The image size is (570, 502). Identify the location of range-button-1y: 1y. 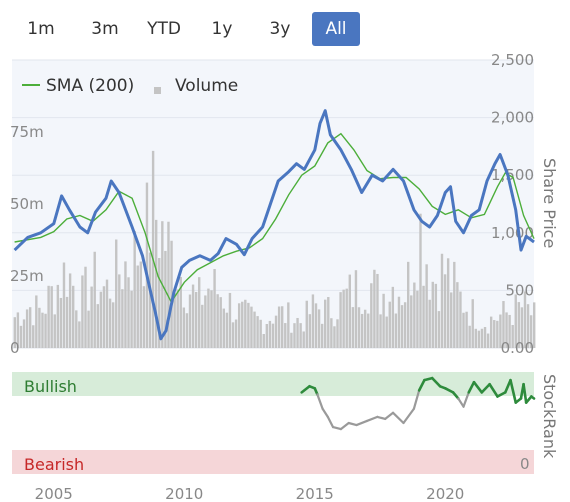
(222, 29).